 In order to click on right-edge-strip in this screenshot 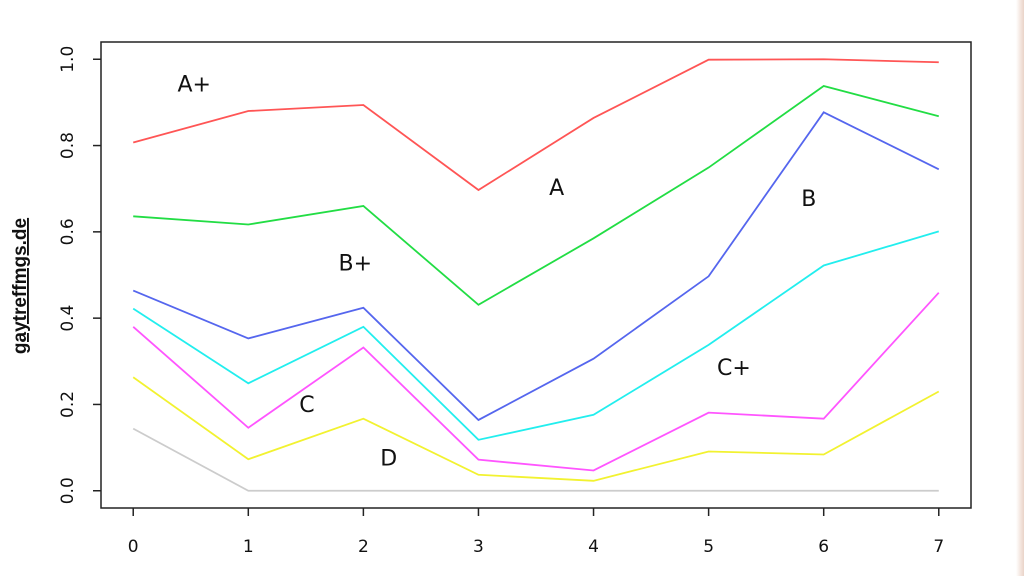, I will do `click(1020, 288)`.